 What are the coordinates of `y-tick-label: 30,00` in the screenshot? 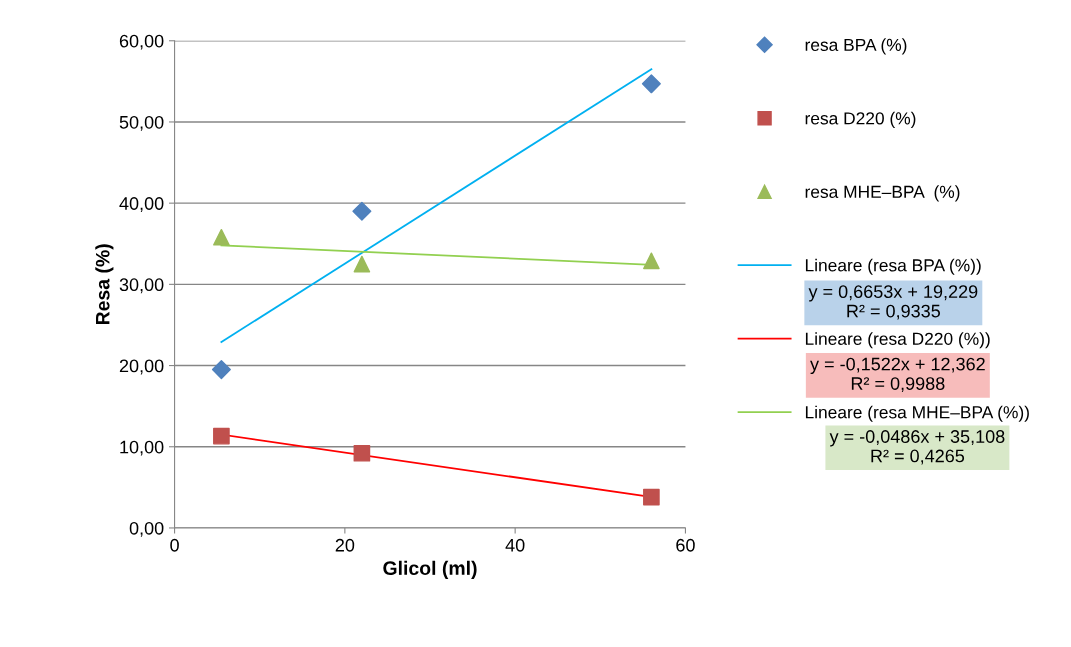 It's located at (141, 286).